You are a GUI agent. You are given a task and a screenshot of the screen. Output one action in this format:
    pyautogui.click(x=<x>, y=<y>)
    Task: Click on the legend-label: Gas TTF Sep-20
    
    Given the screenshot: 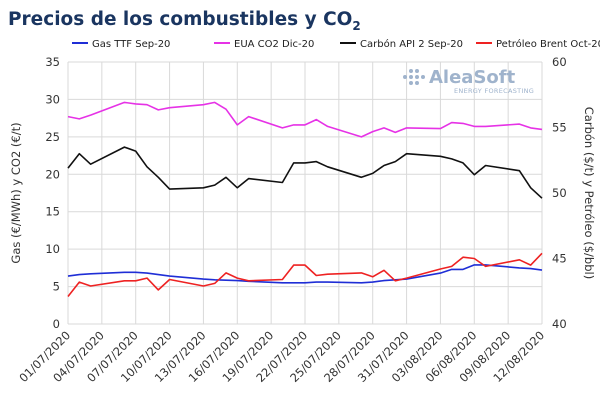 What is the action you would take?
    pyautogui.click(x=131, y=44)
    